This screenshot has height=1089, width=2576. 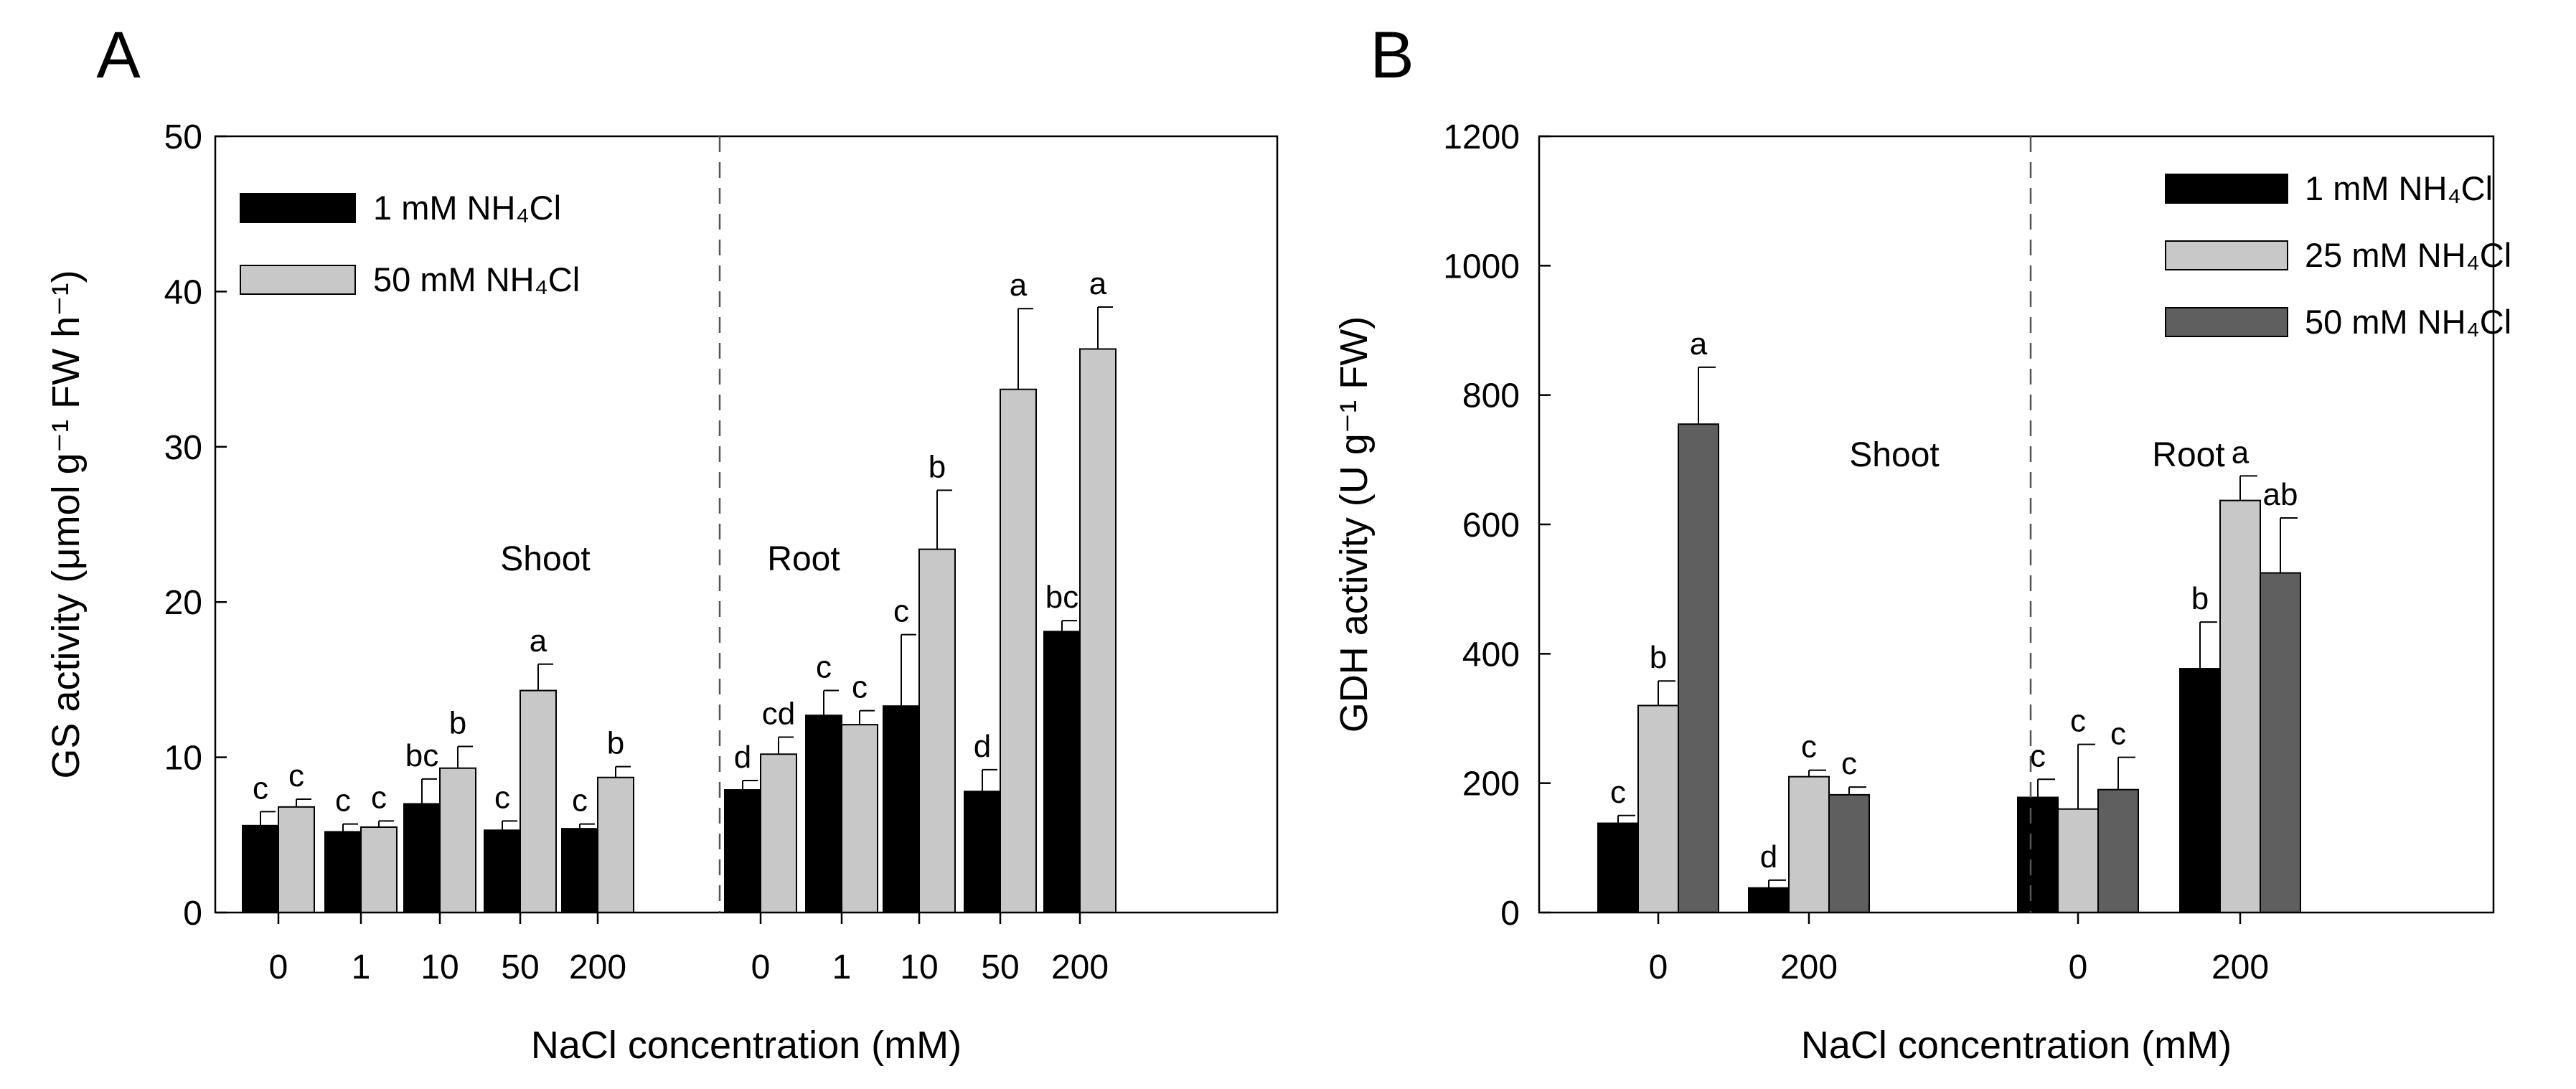 I want to click on y-tick-label: 800, so click(x=1491, y=396).